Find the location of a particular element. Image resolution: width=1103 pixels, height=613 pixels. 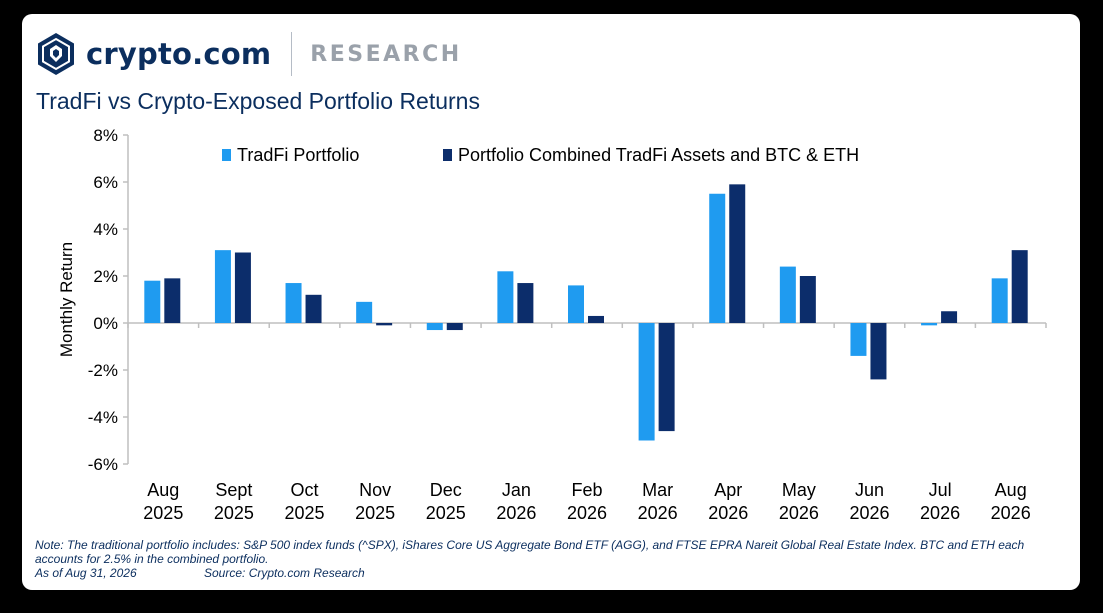

as-of-date: As of Aug 31, 2026 is located at coordinates (86, 573).